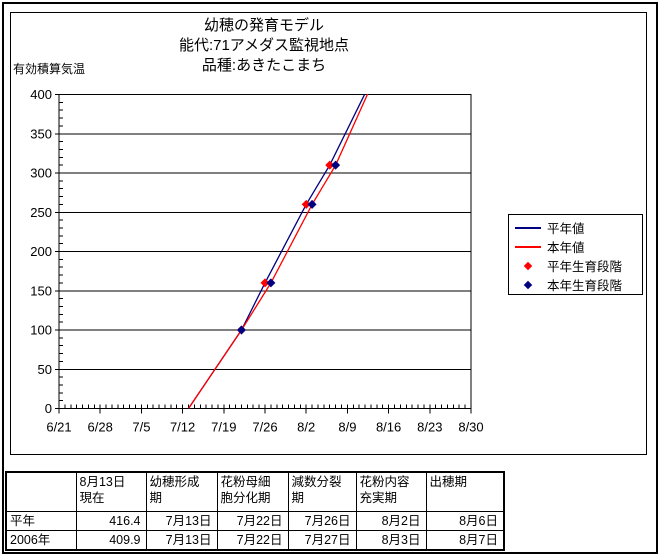 The image size is (660, 556). I want to click on chart-legend: 平年値 本年値 平年生育段階 本年生育段階, so click(575, 254).